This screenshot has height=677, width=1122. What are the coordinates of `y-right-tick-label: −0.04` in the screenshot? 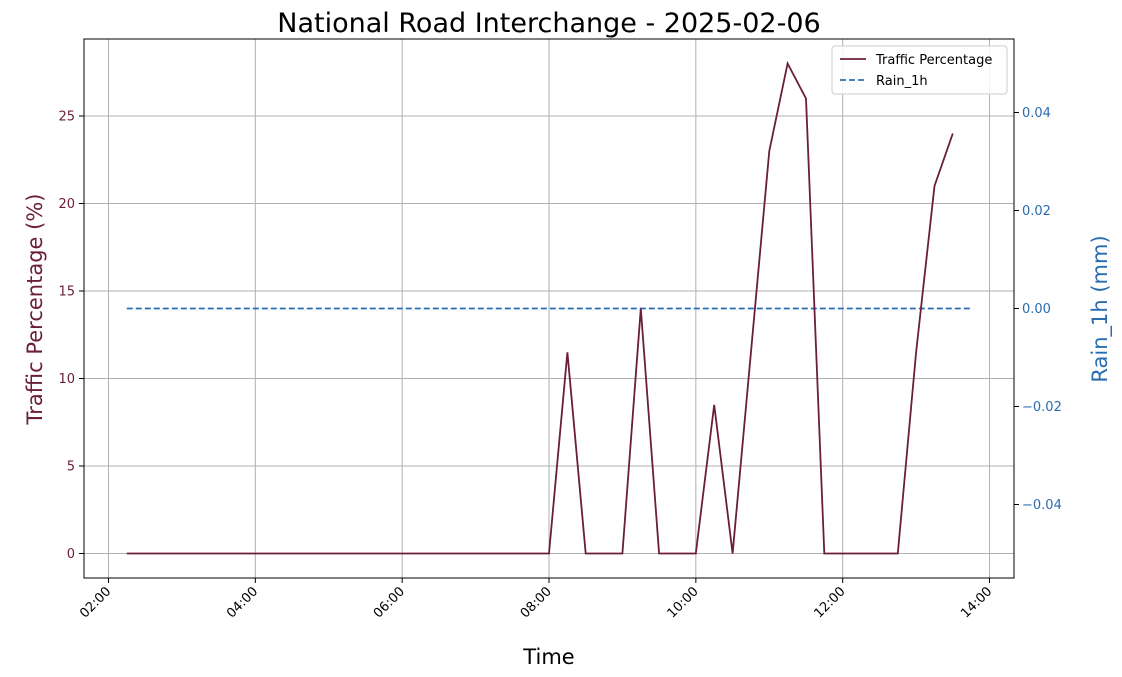 It's located at (1042, 505).